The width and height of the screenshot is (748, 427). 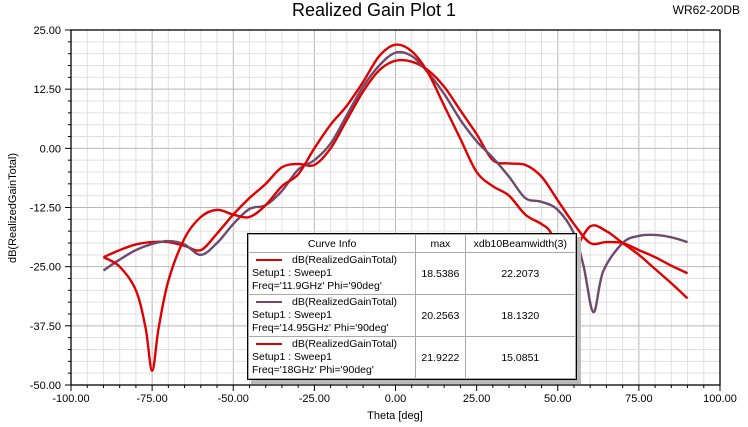 I want to click on x-axis-label: Theta [deg], so click(x=395, y=416).